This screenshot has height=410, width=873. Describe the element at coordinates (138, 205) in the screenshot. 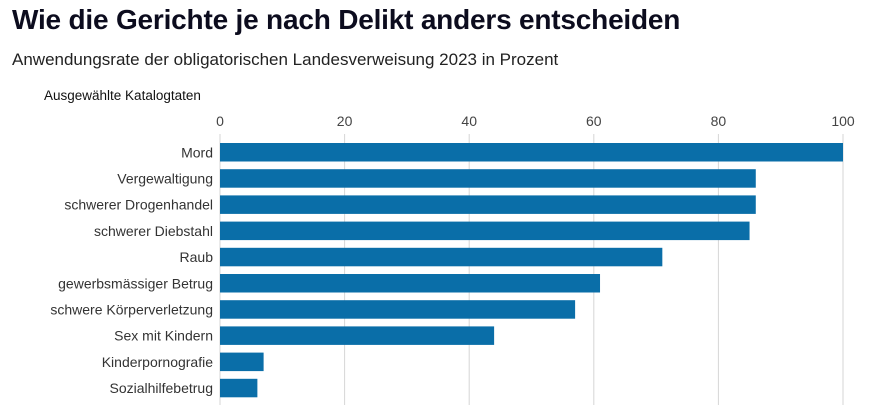

I see `category-label: schwerer Drogenhandel` at that location.